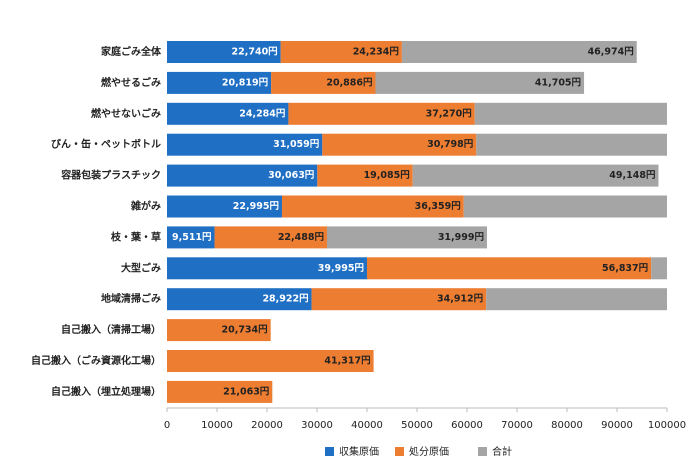 This screenshot has width=700, height=476. What do you see at coordinates (317, 425) in the screenshot?
I see `x-tick-label: 30000` at bounding box center [317, 425].